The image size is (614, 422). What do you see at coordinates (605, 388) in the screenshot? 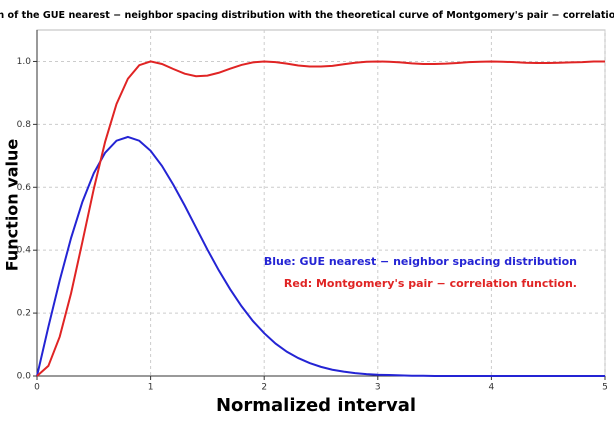
I see `x-tick-label: 5` at bounding box center [605, 388].